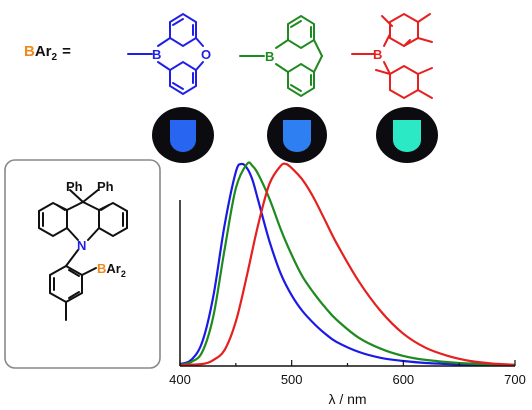  Describe the element at coordinates (180, 379) in the screenshot. I see `x-tick-label: 400` at that location.